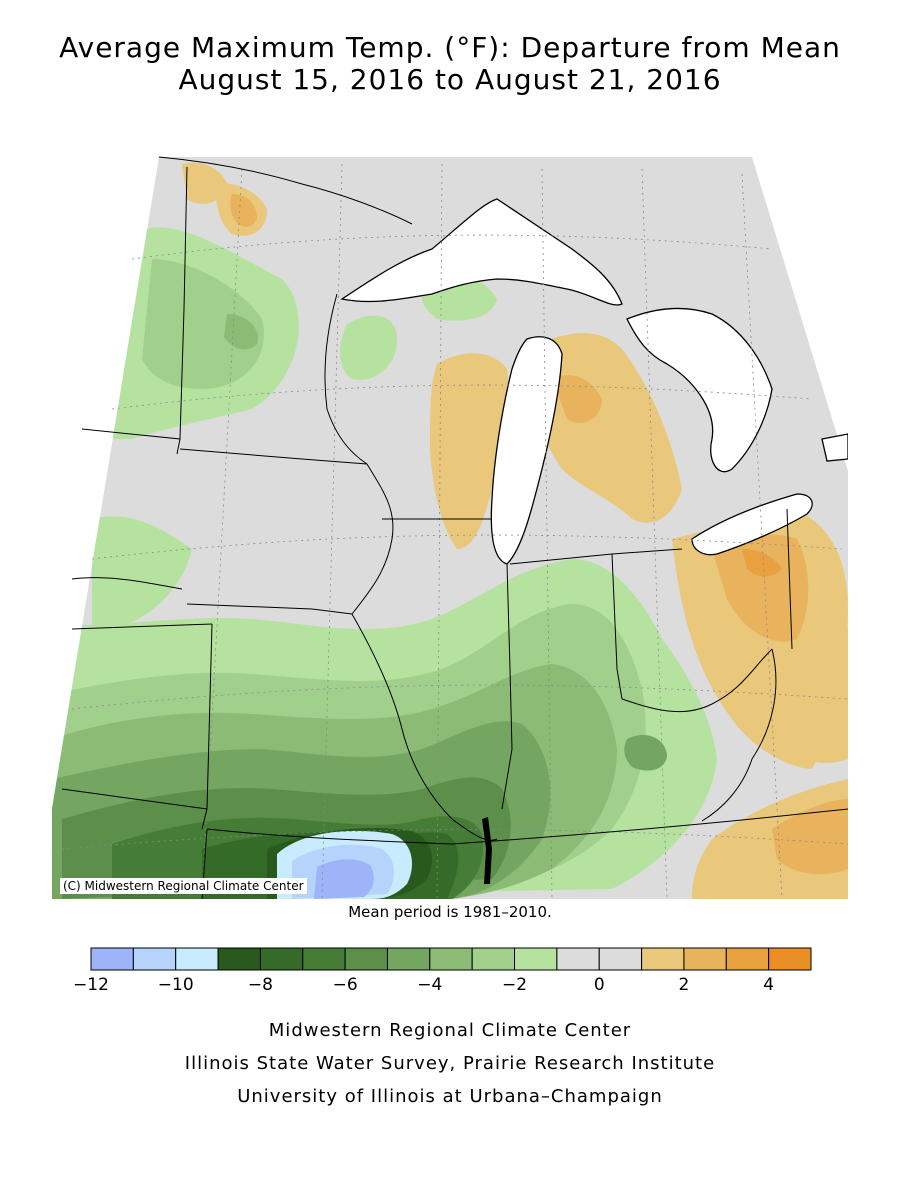  Describe the element at coordinates (204, 183) in the screenshot. I see `zone-orange-1-nw` at that location.